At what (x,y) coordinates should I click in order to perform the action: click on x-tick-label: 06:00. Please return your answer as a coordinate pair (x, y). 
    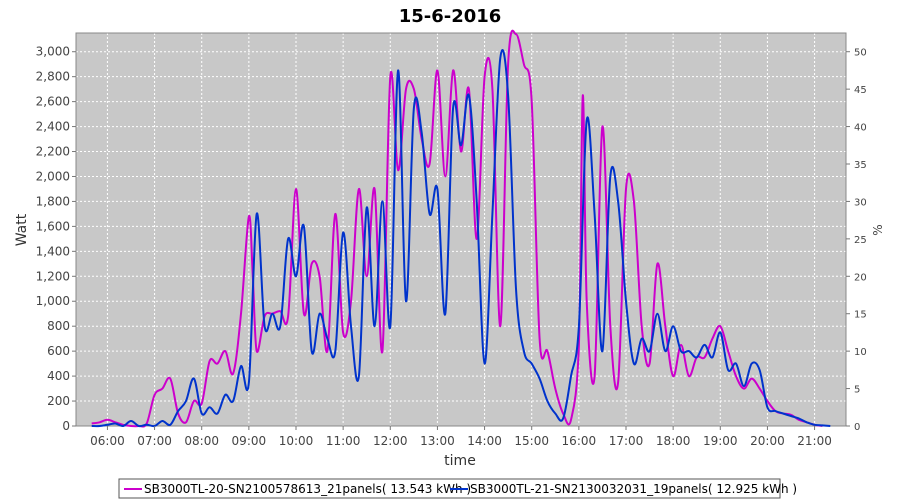
    Looking at the image, I should click on (107, 441).